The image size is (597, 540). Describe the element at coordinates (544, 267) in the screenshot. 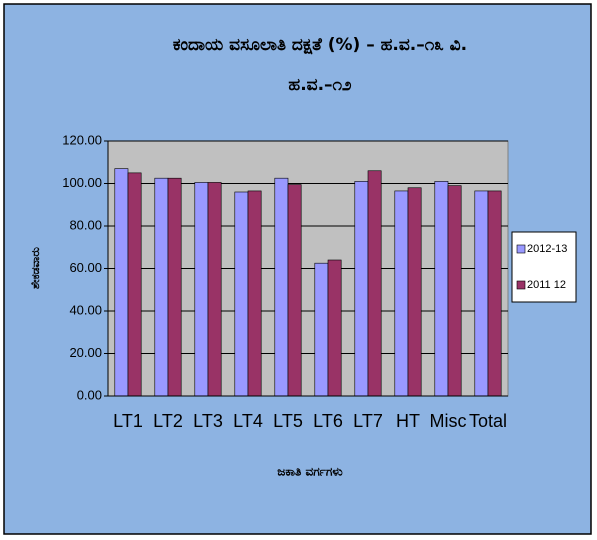

I see `legend` at that location.